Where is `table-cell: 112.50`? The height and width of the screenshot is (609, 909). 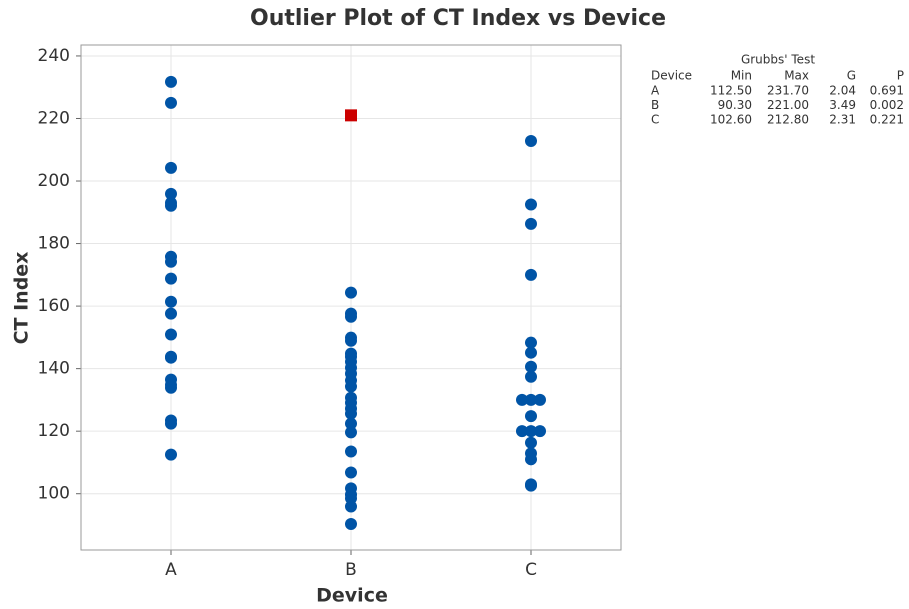
table-cell: 112.50 is located at coordinates (731, 91).